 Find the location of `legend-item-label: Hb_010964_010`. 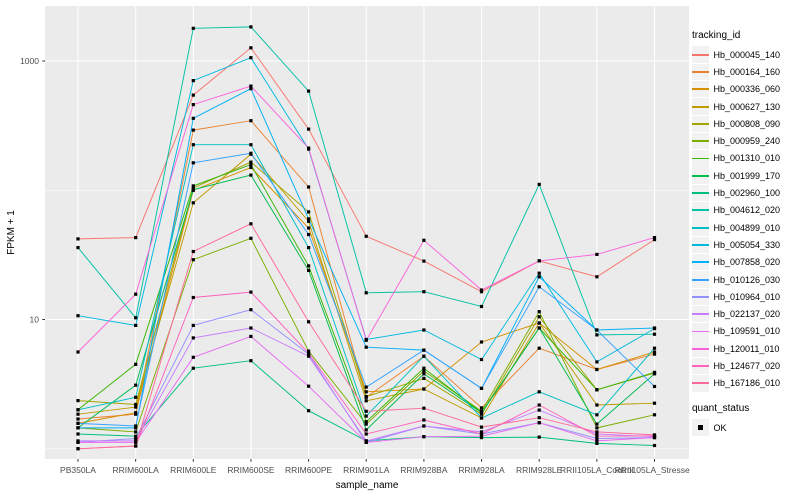

legend-item-label: Hb_010964_010 is located at coordinates (747, 296).